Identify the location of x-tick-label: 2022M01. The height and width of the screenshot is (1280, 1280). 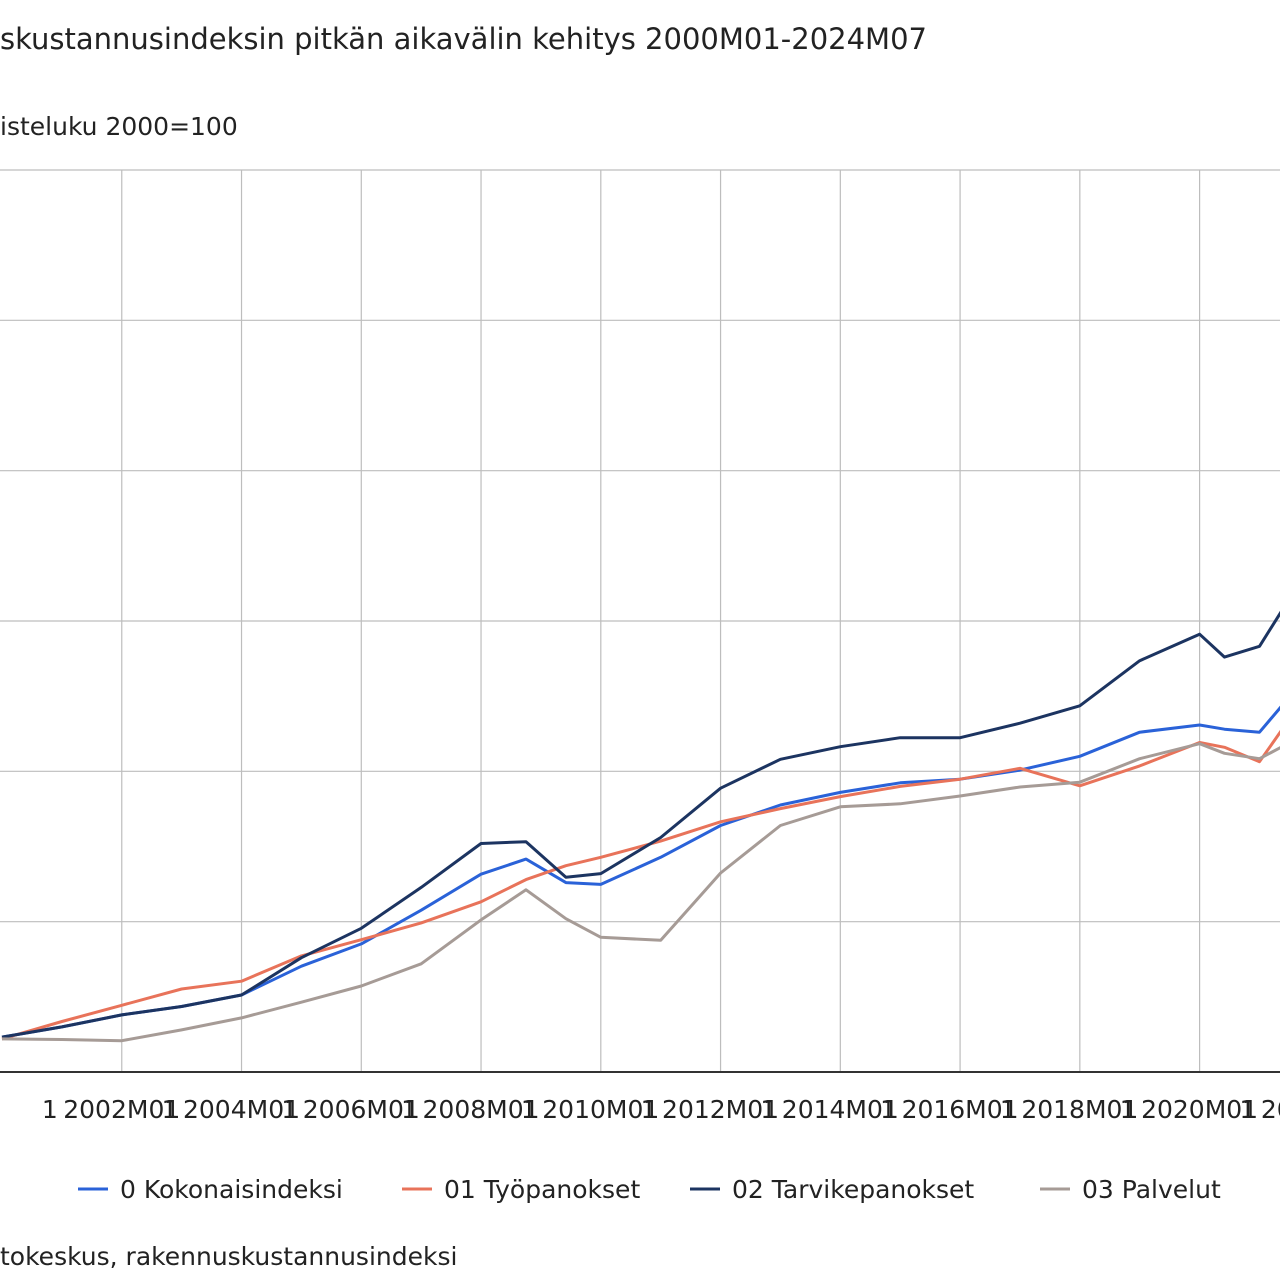
(1270, 1109).